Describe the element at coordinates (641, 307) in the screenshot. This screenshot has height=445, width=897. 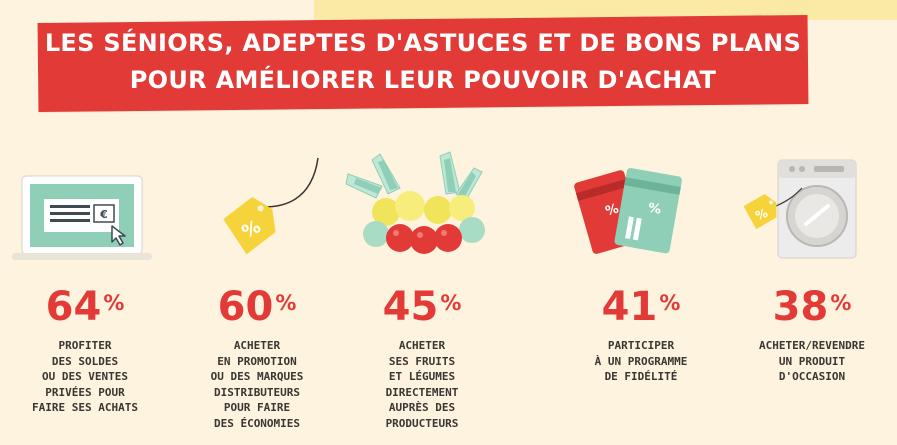
I see `stat-percentage: 41%` at that location.